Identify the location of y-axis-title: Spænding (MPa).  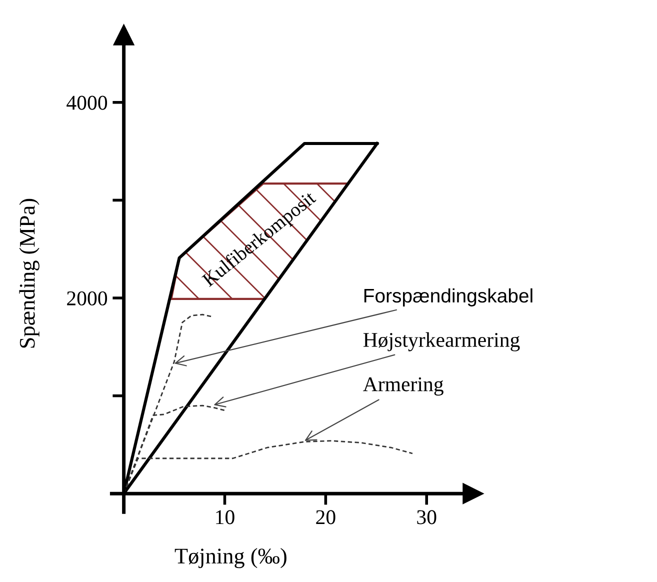
(29, 273).